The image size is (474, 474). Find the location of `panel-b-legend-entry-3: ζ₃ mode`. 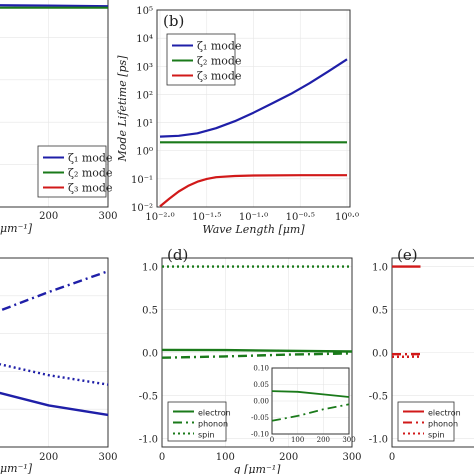

panel-b-legend-entry-3: ζ₃ mode is located at coordinates (219, 76).